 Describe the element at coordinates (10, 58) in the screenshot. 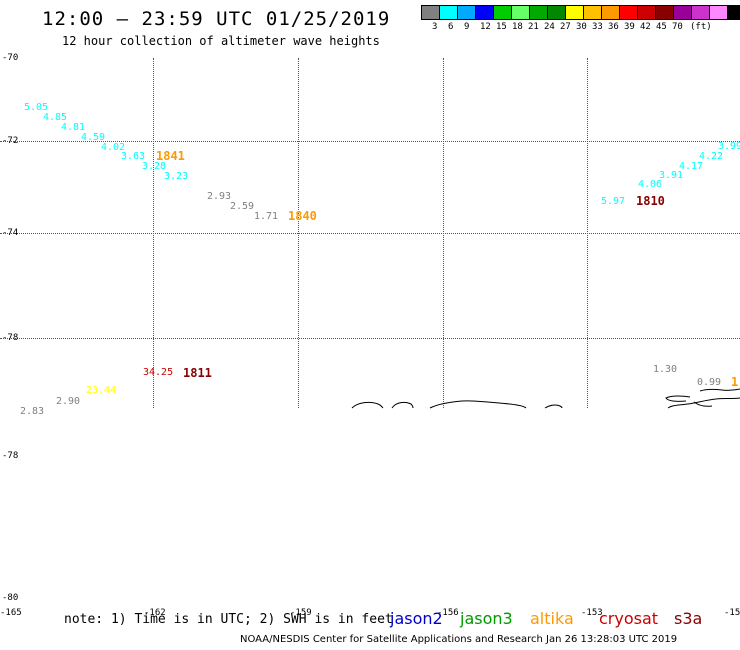

I see `latitude-label: -70` at that location.